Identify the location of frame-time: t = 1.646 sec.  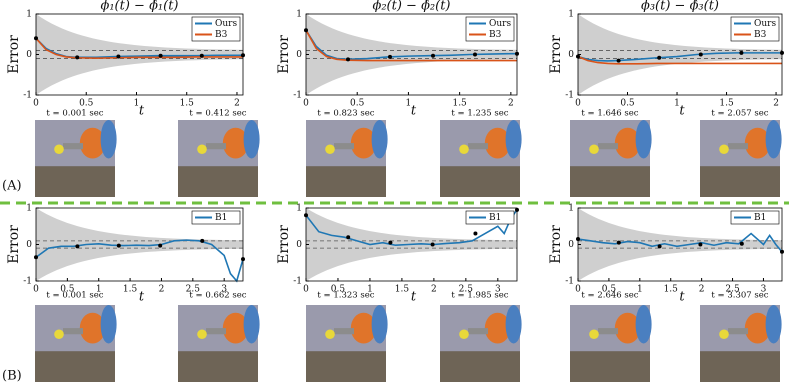
(609, 114).